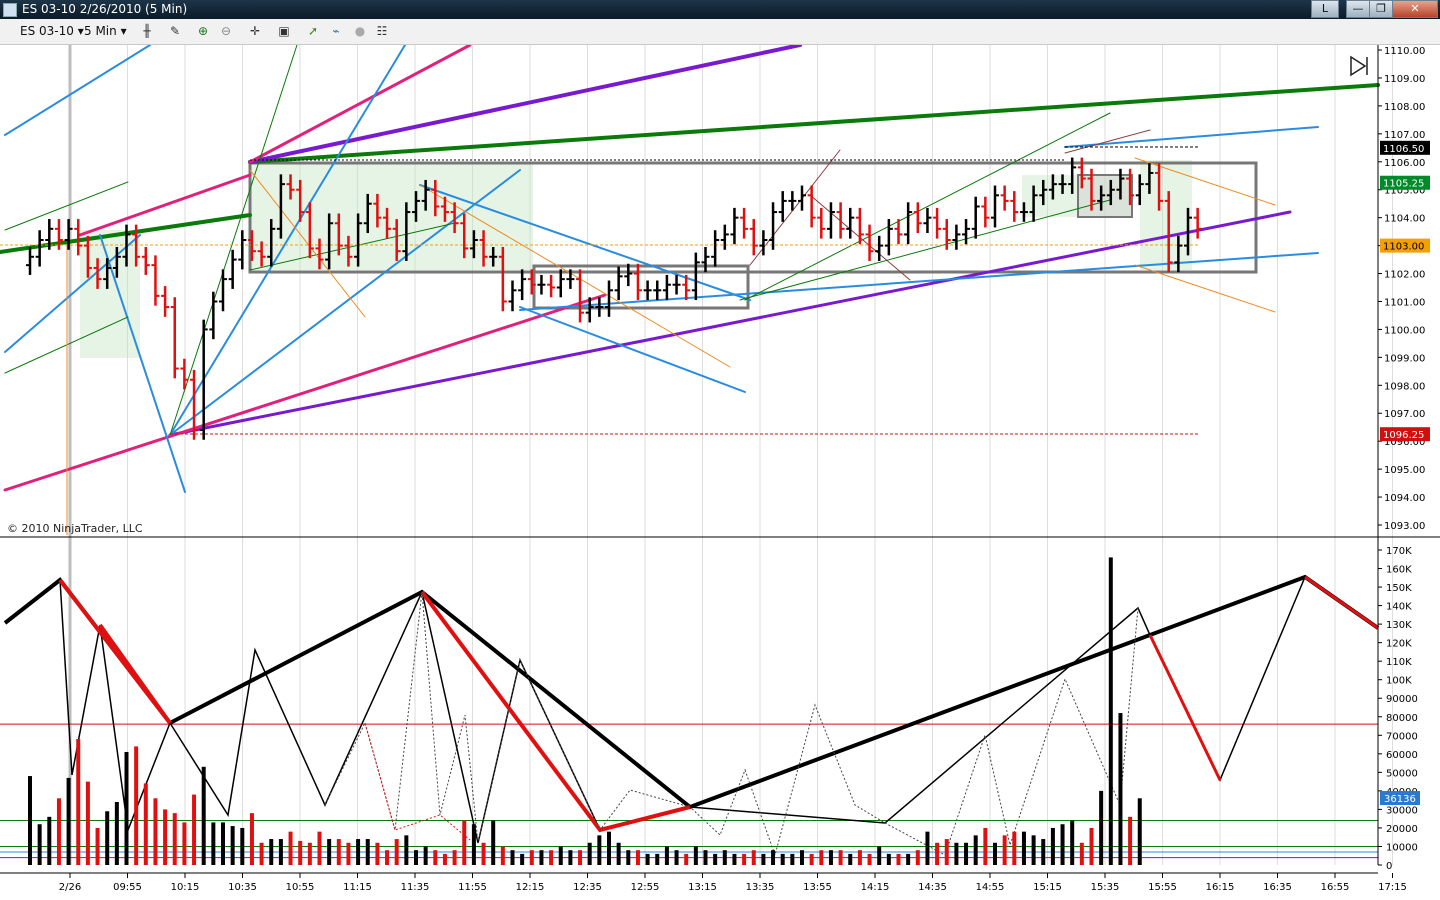  Describe the element at coordinates (641, 287) in the screenshot. I see `range-box` at that location.